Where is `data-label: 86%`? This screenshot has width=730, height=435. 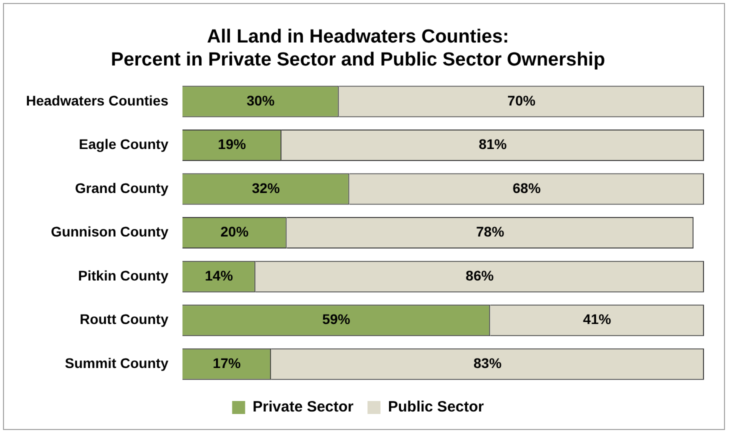
data-label: 86% is located at coordinates (480, 275).